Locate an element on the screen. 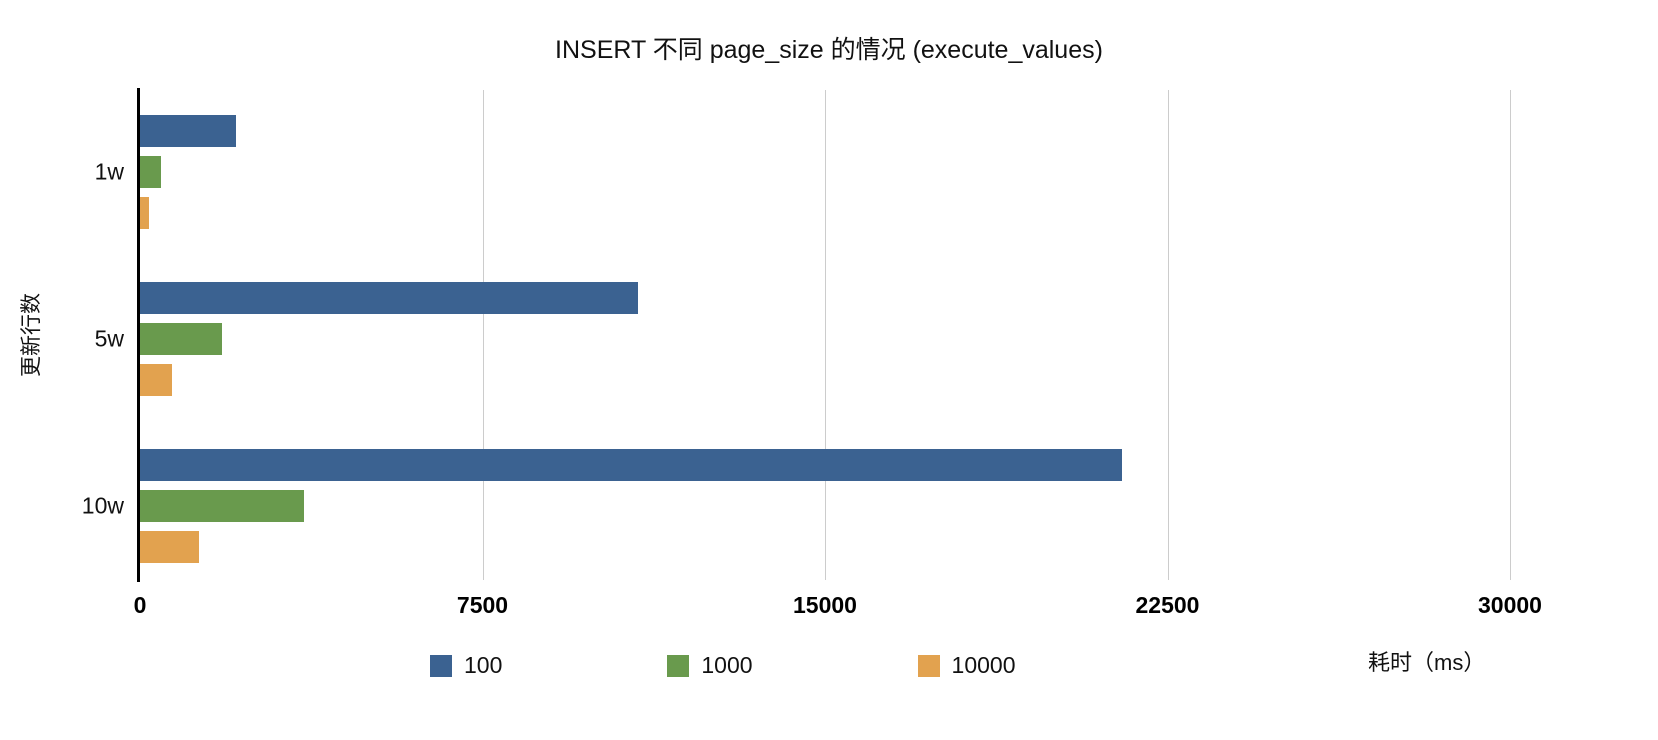 The height and width of the screenshot is (740, 1658). legend-label: 1000 is located at coordinates (727, 665).